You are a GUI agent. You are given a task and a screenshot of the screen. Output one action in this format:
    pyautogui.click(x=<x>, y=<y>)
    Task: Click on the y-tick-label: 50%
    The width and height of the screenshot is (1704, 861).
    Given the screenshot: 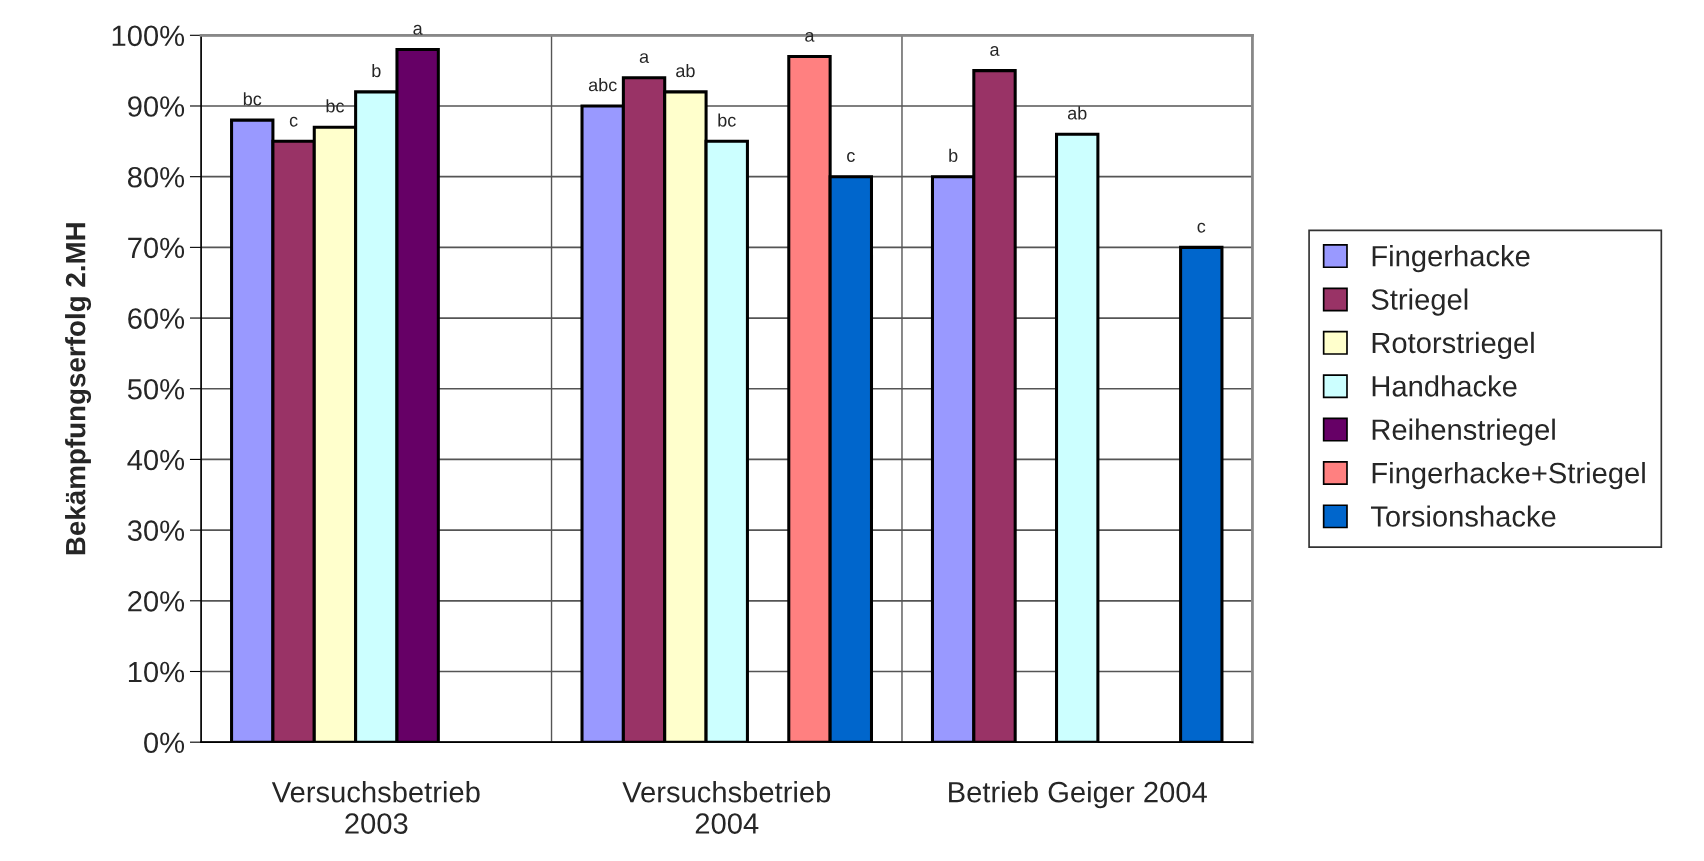 What is the action you would take?
    pyautogui.click(x=156, y=389)
    